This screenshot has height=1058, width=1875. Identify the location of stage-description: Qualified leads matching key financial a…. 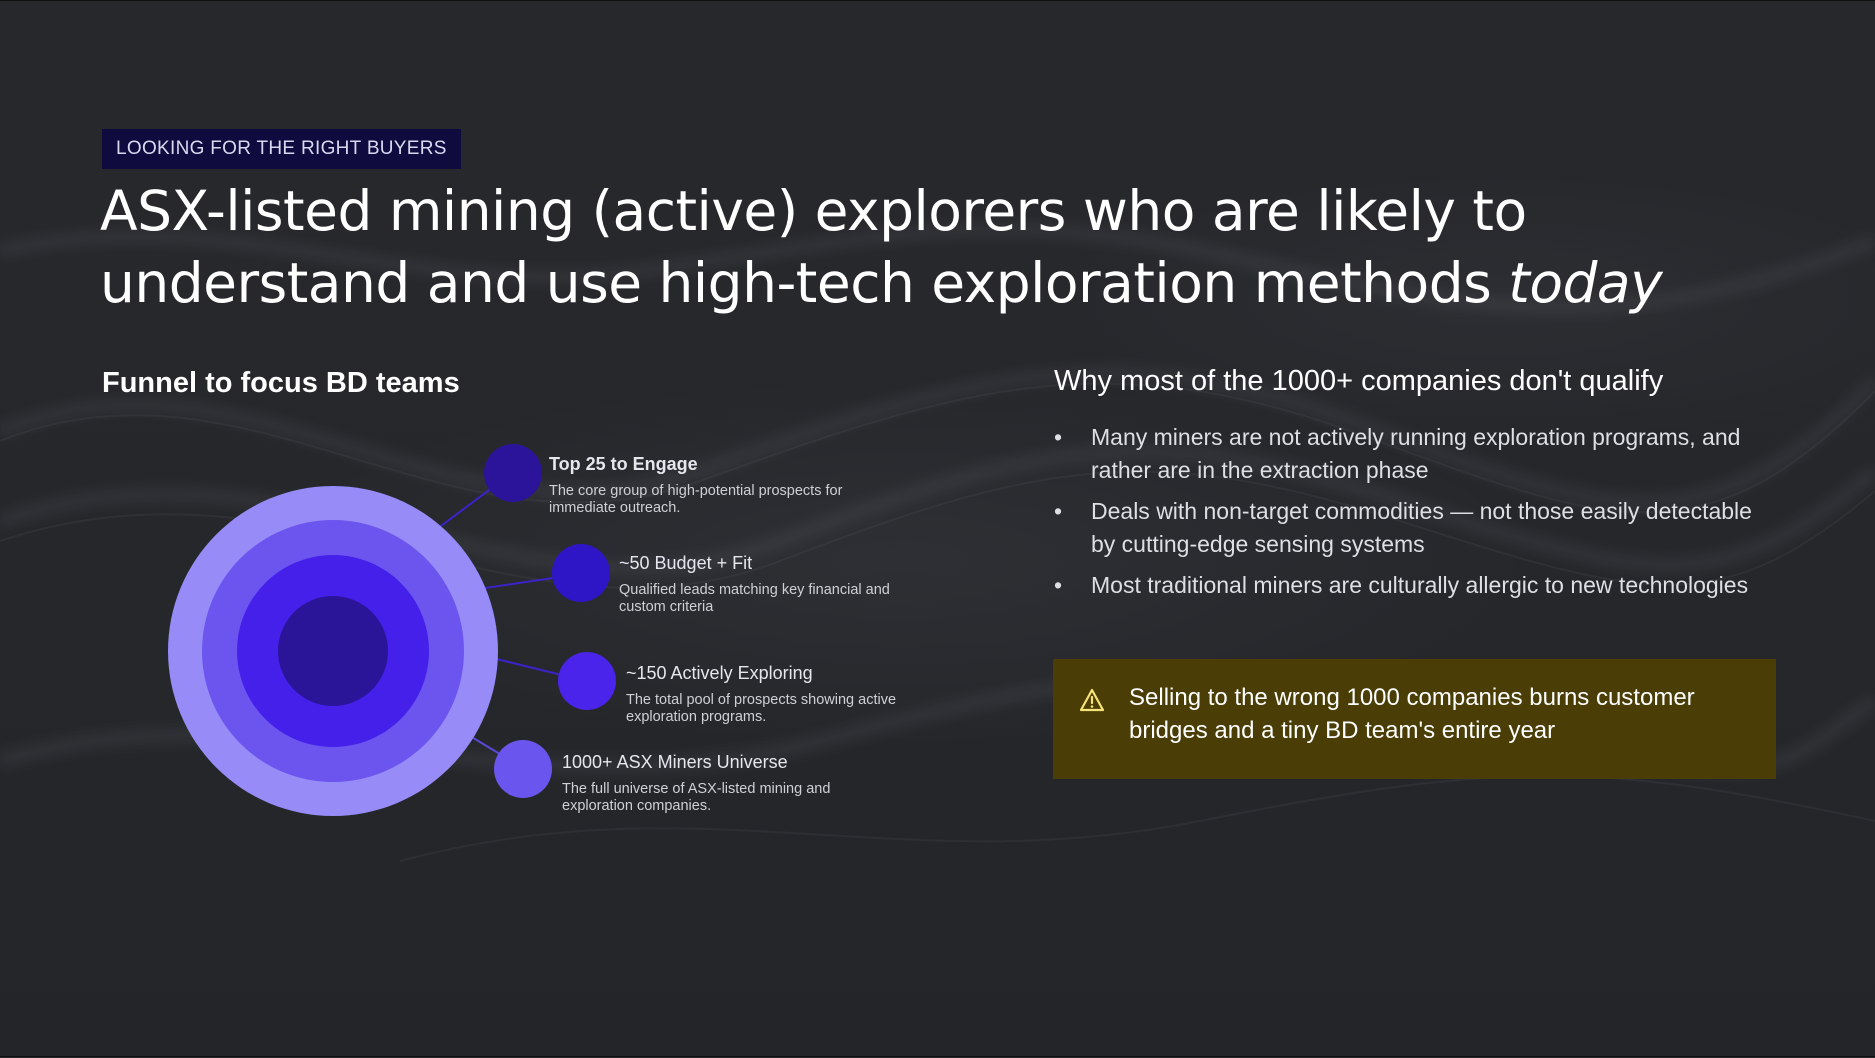
(754, 598).